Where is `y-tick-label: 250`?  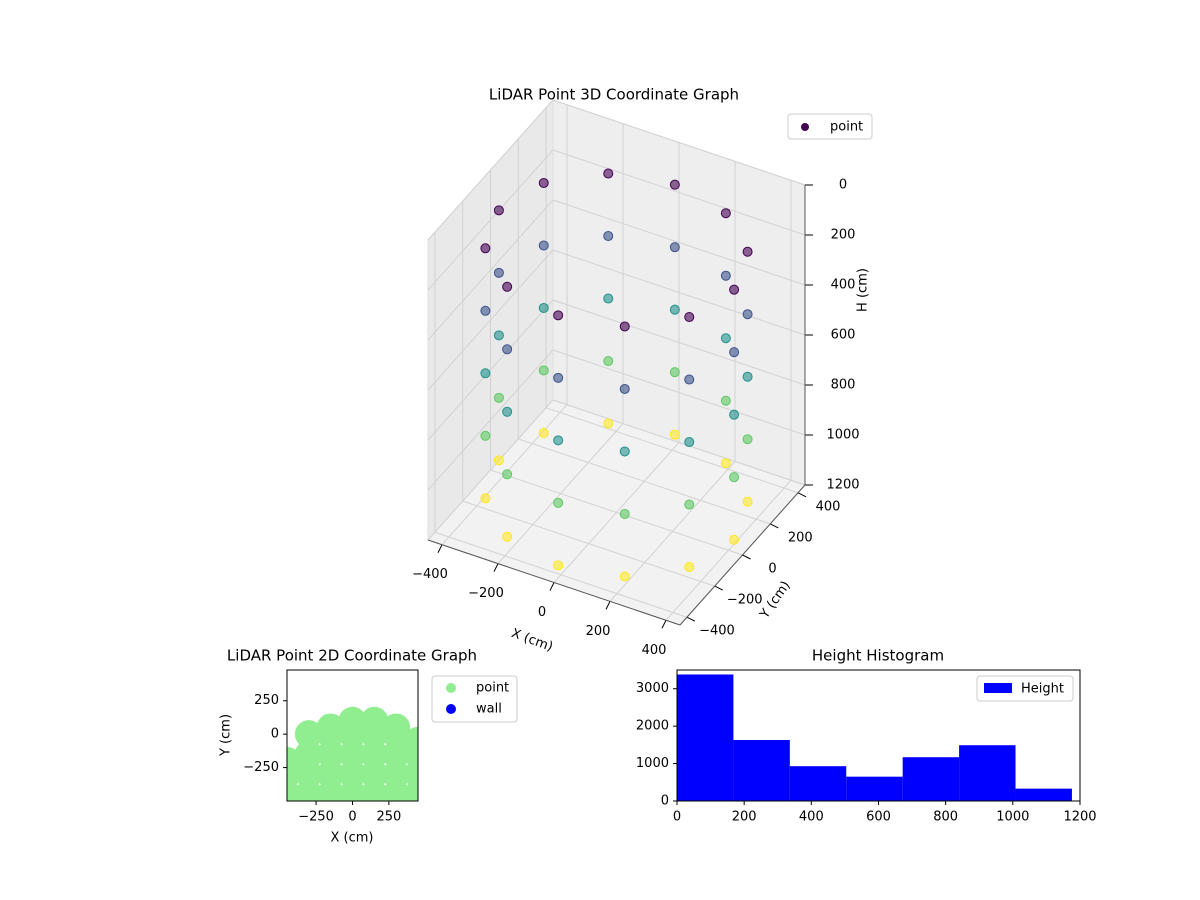
y-tick-label: 250 is located at coordinates (266, 700).